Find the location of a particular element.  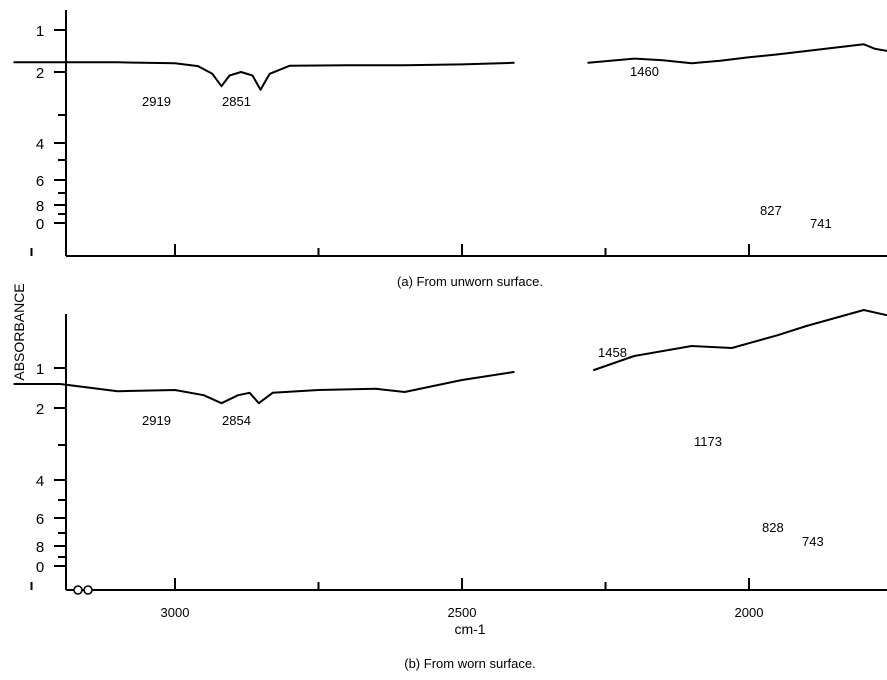

x-axis-title: cm-1 is located at coordinates (469, 629).